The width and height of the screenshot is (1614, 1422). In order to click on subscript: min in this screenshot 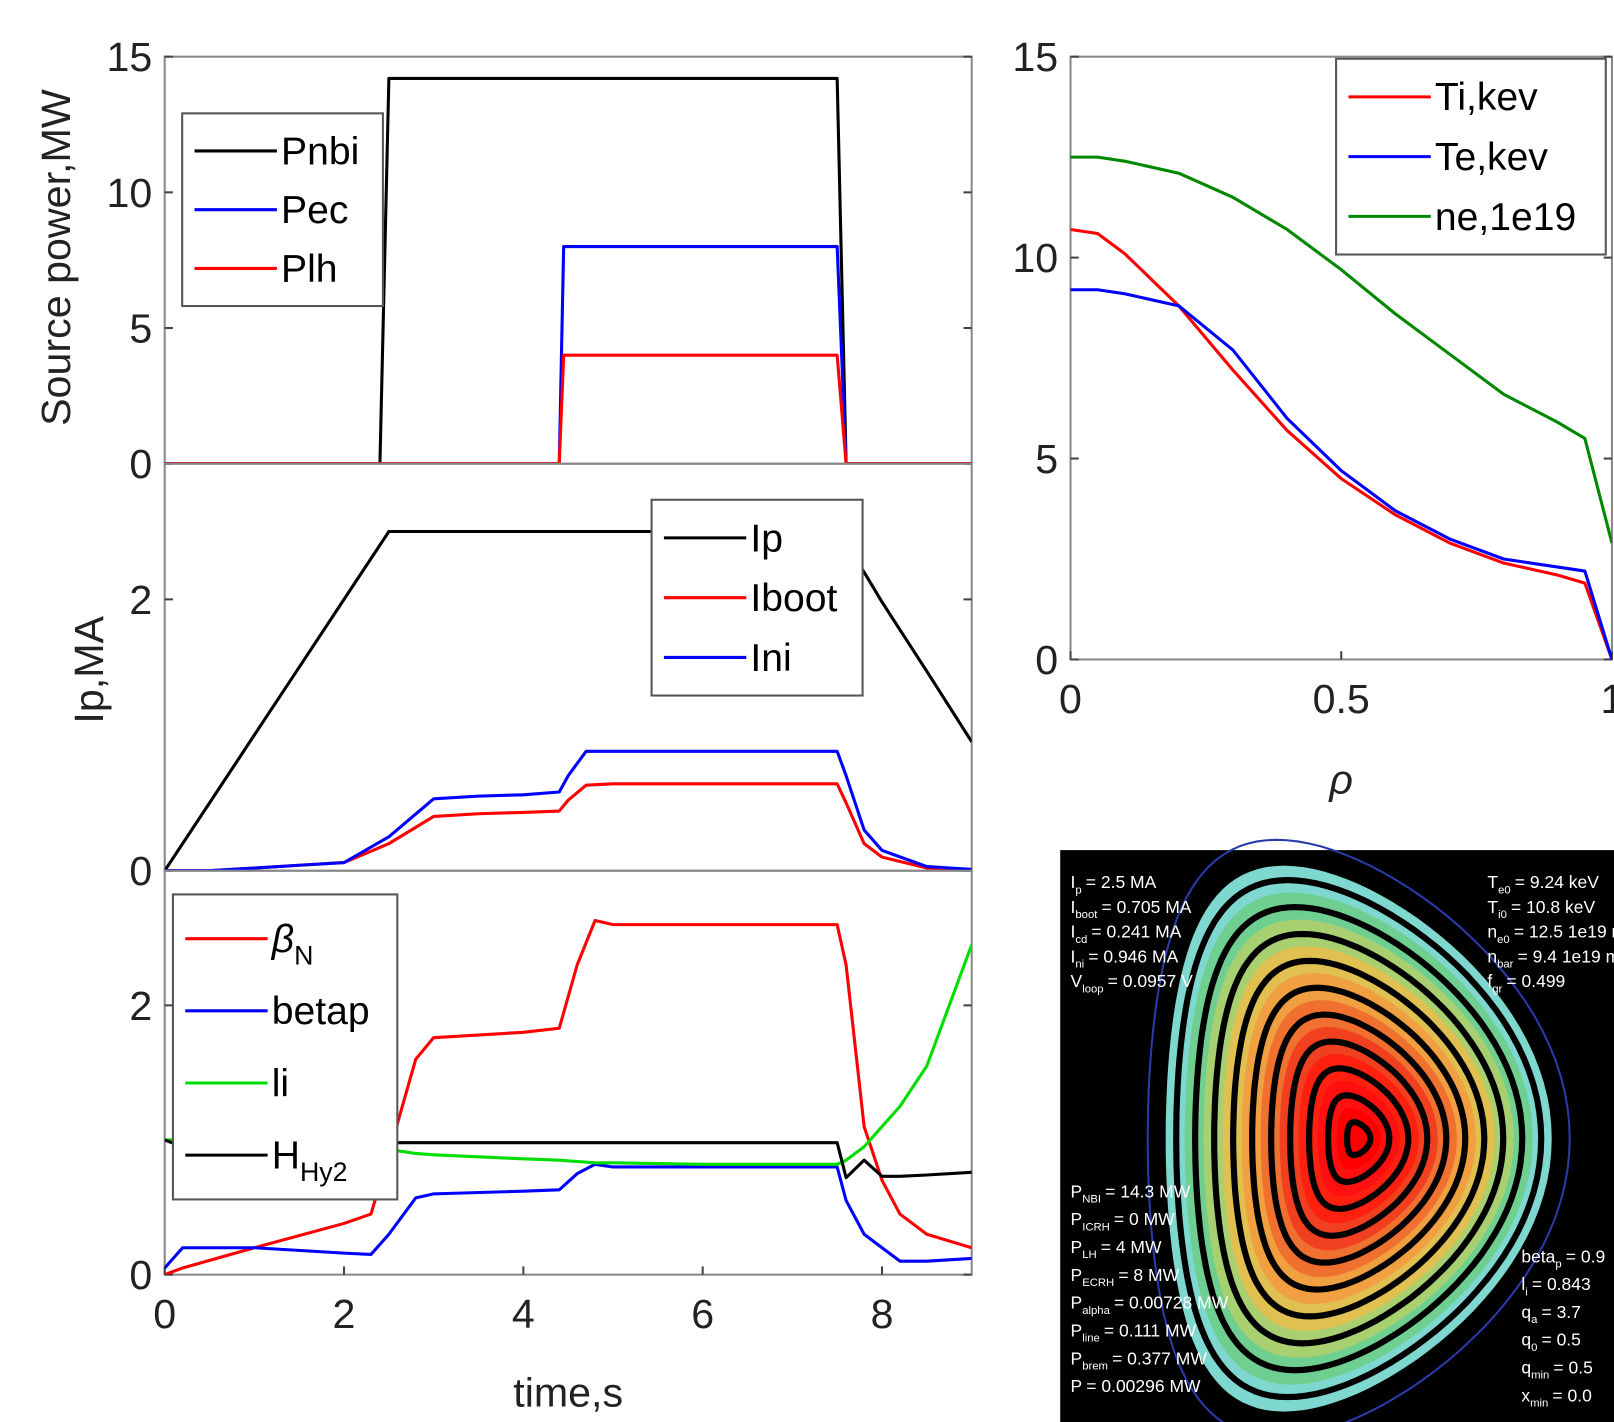, I will do `click(1539, 1404)`.